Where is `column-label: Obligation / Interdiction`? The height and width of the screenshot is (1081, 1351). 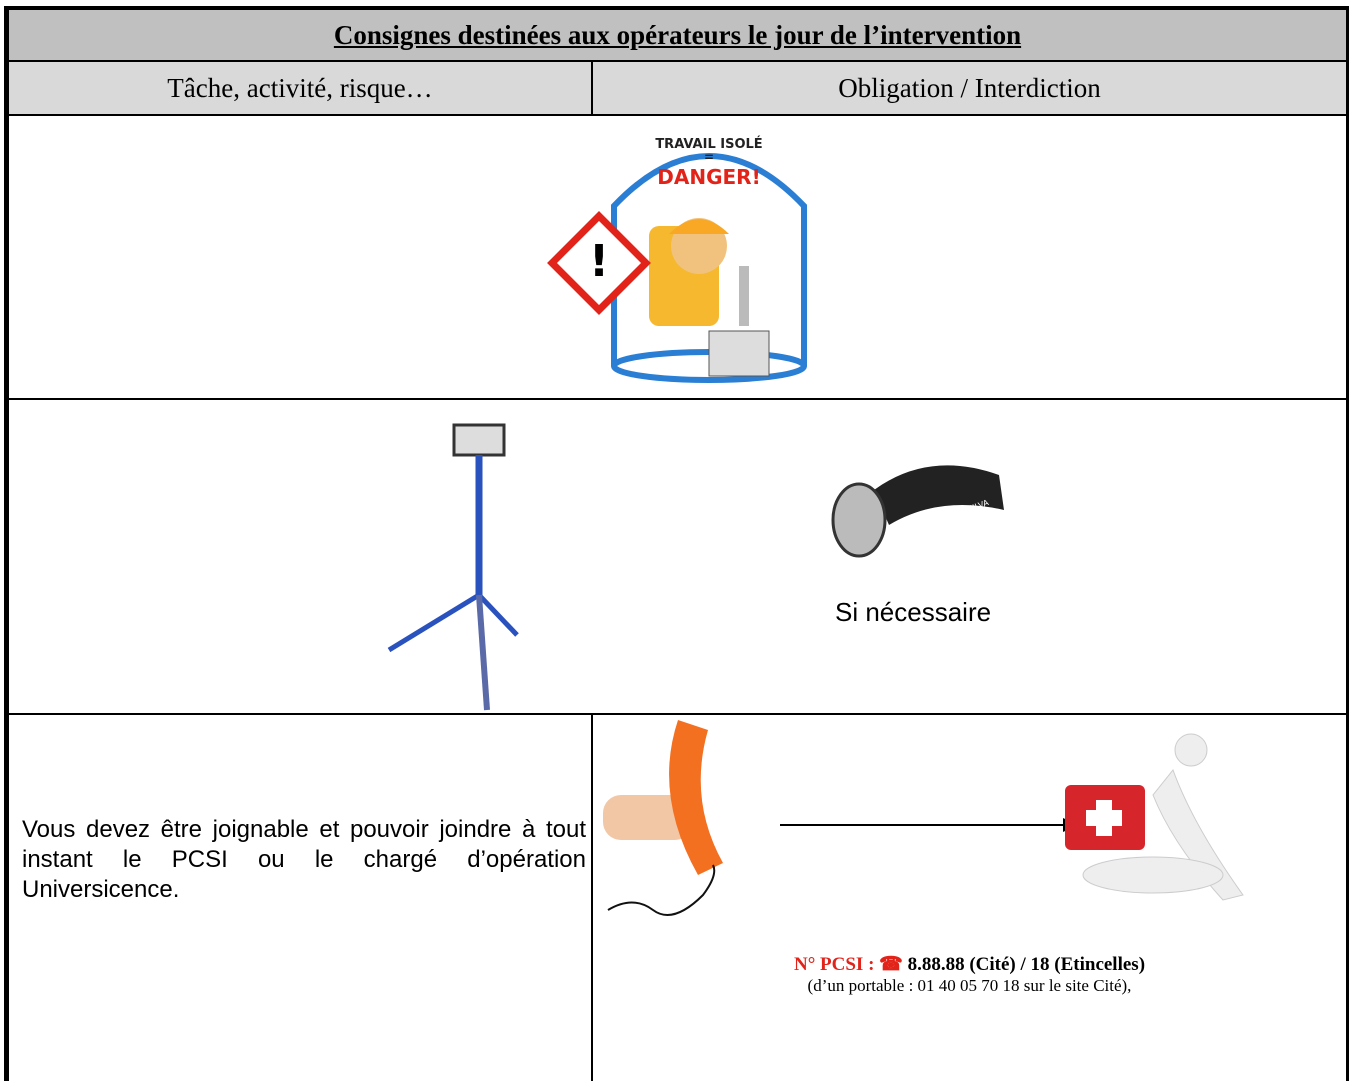 column-label: Obligation / Interdiction is located at coordinates (969, 87).